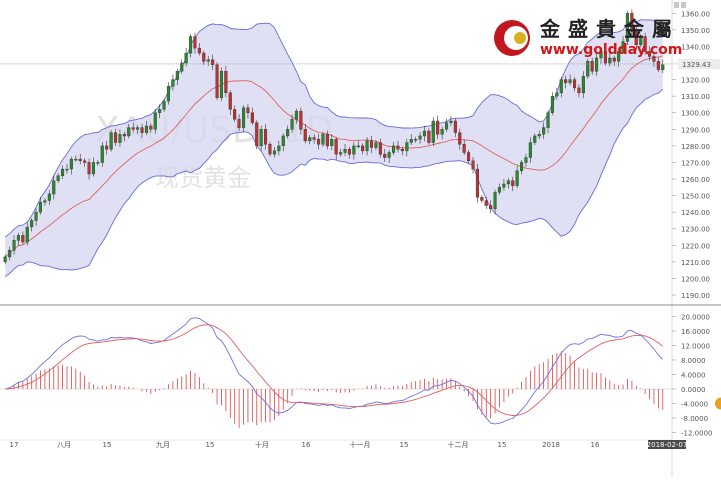  I want to click on last-date-label: 2018-02-07, so click(667, 445).